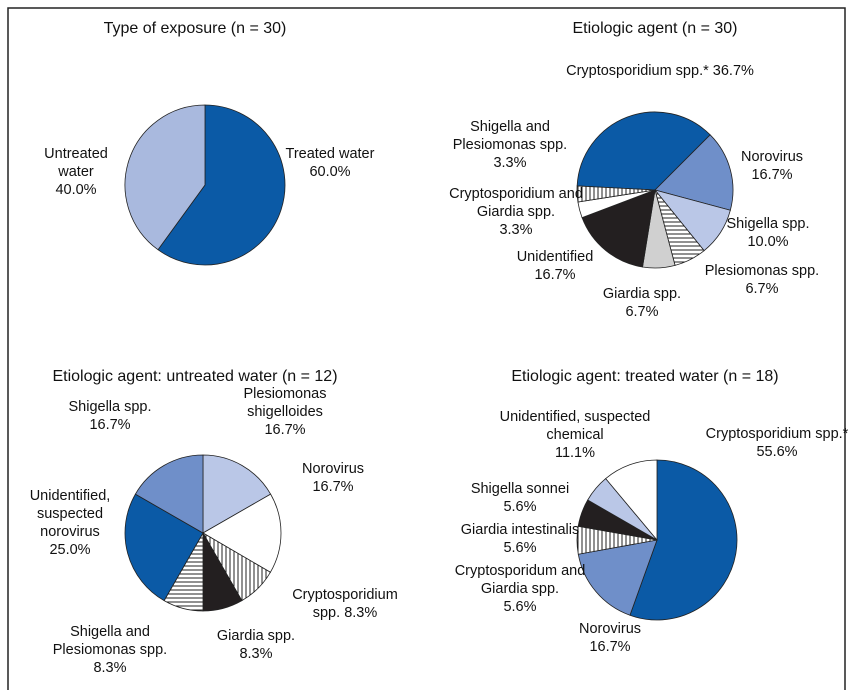 Image resolution: width=853 pixels, height=690 pixels. I want to click on slice-name: Cryptosporidium spp., so click(345, 604).